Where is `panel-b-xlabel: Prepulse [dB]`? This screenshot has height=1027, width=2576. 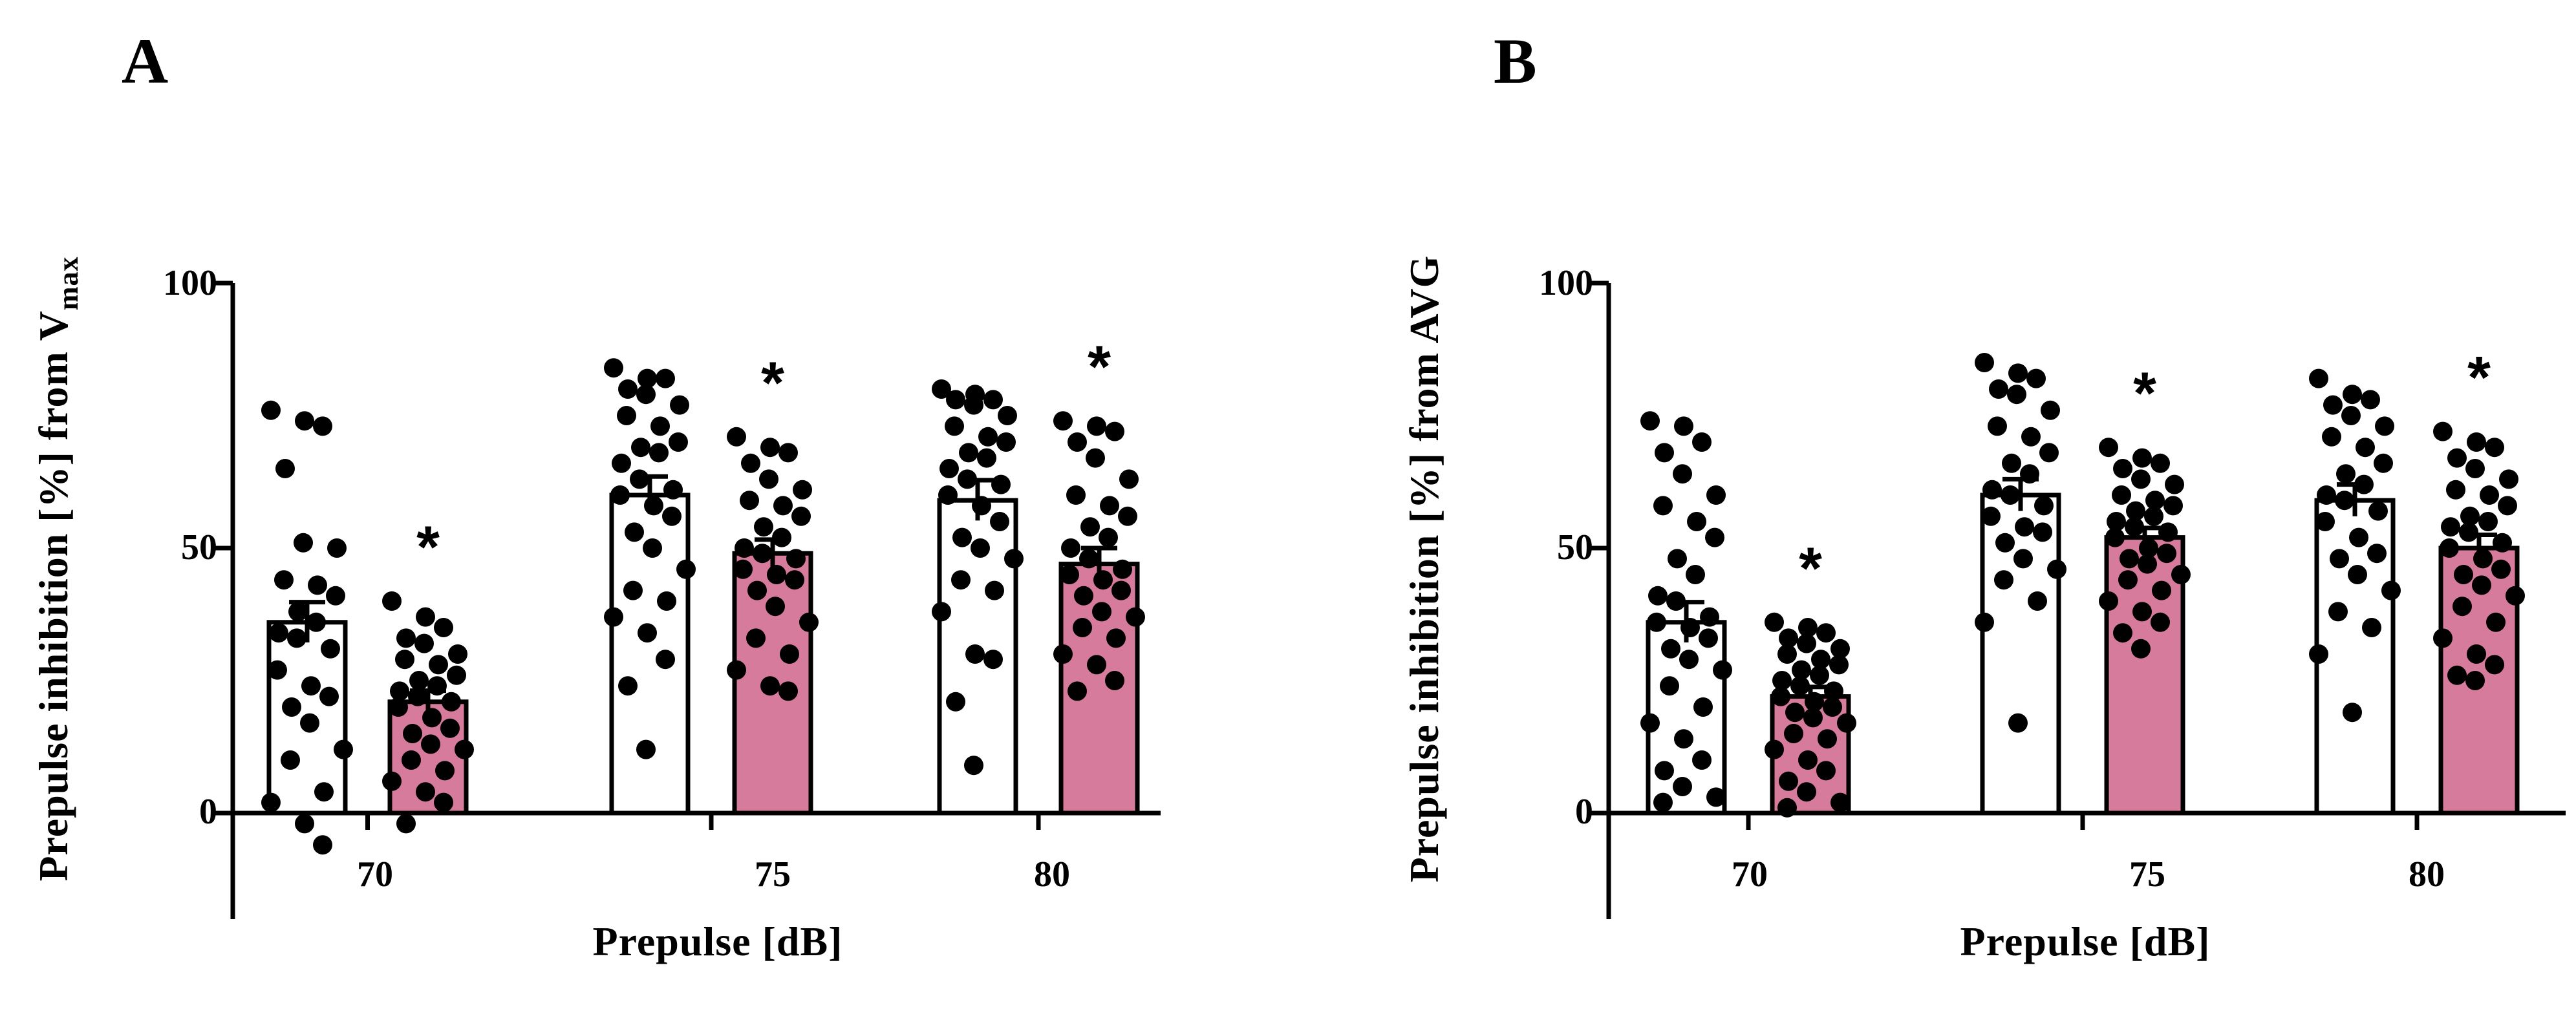 panel-b-xlabel: Prepulse [dB] is located at coordinates (2085, 941).